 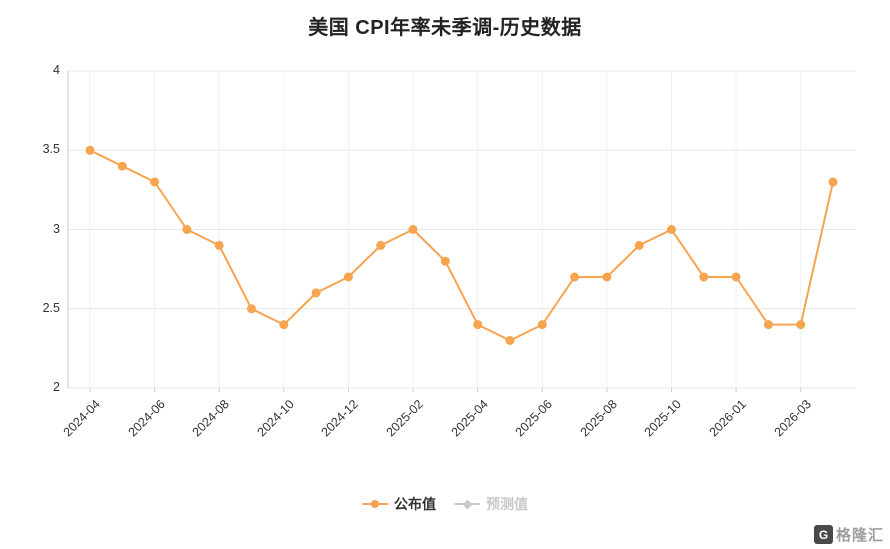 I want to click on y-axis-label: 2.5, so click(x=51, y=307).